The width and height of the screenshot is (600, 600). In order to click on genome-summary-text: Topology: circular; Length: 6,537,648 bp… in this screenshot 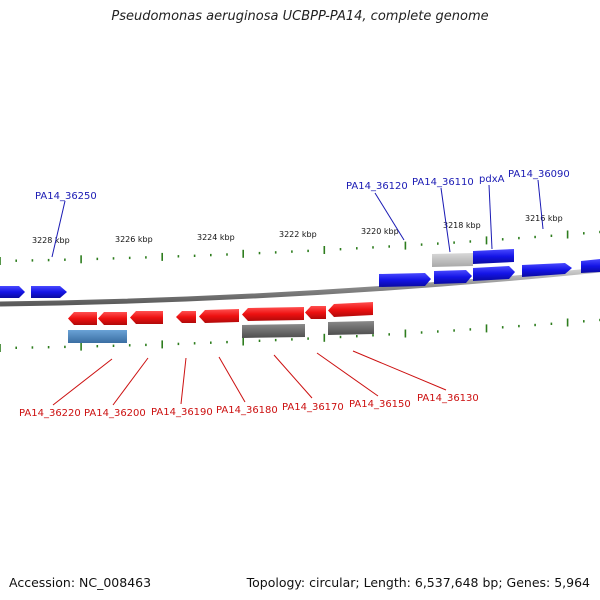, I will do `click(418, 582)`.